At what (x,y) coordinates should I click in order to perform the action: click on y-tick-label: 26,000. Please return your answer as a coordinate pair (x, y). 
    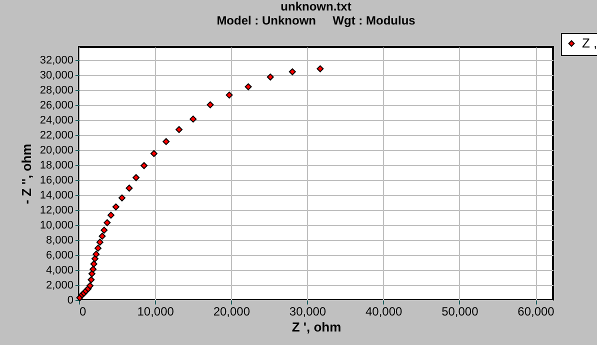
    Looking at the image, I should click on (57, 105).